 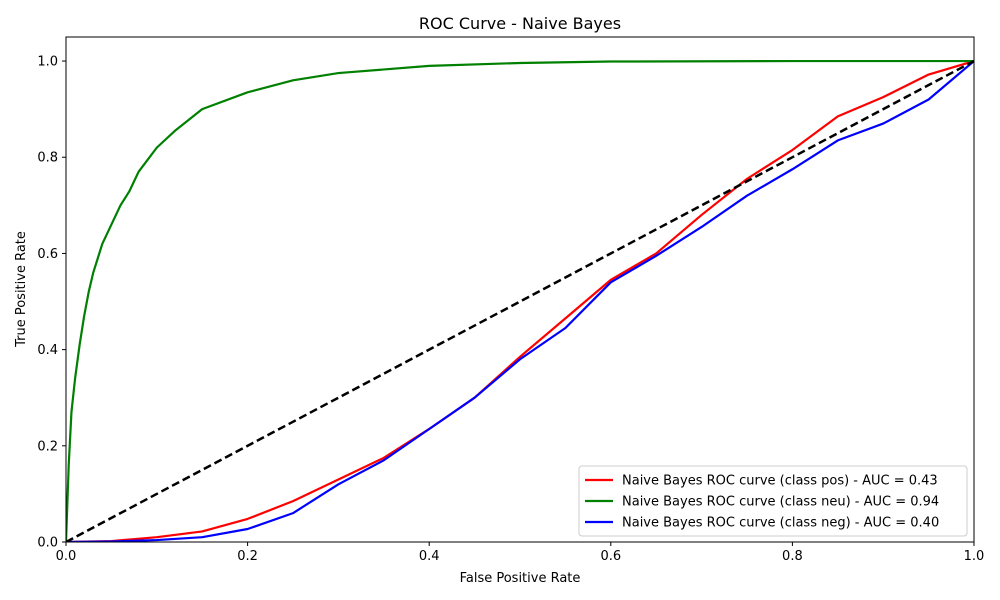 I want to click on y-axis-ticks: 0.0 0.2 0.4 0.6 0.8 1.0, so click(x=51, y=303).